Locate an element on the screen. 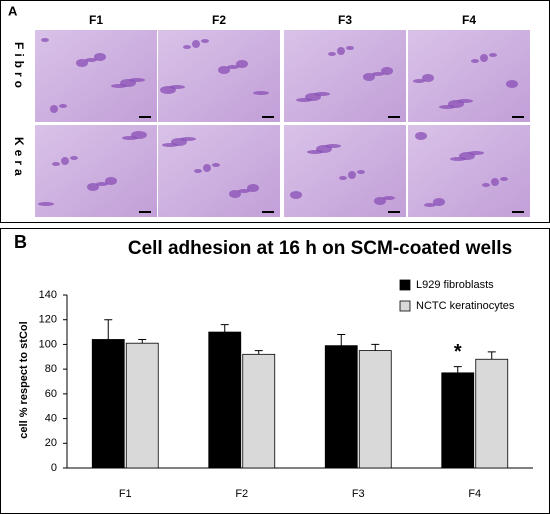 The height and width of the screenshot is (514, 550). column-label: F3 is located at coordinates (345, 20).